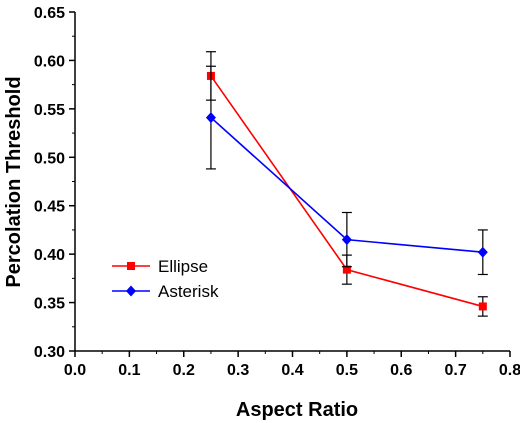  I want to click on legend-label: Ellipse, so click(183, 266).